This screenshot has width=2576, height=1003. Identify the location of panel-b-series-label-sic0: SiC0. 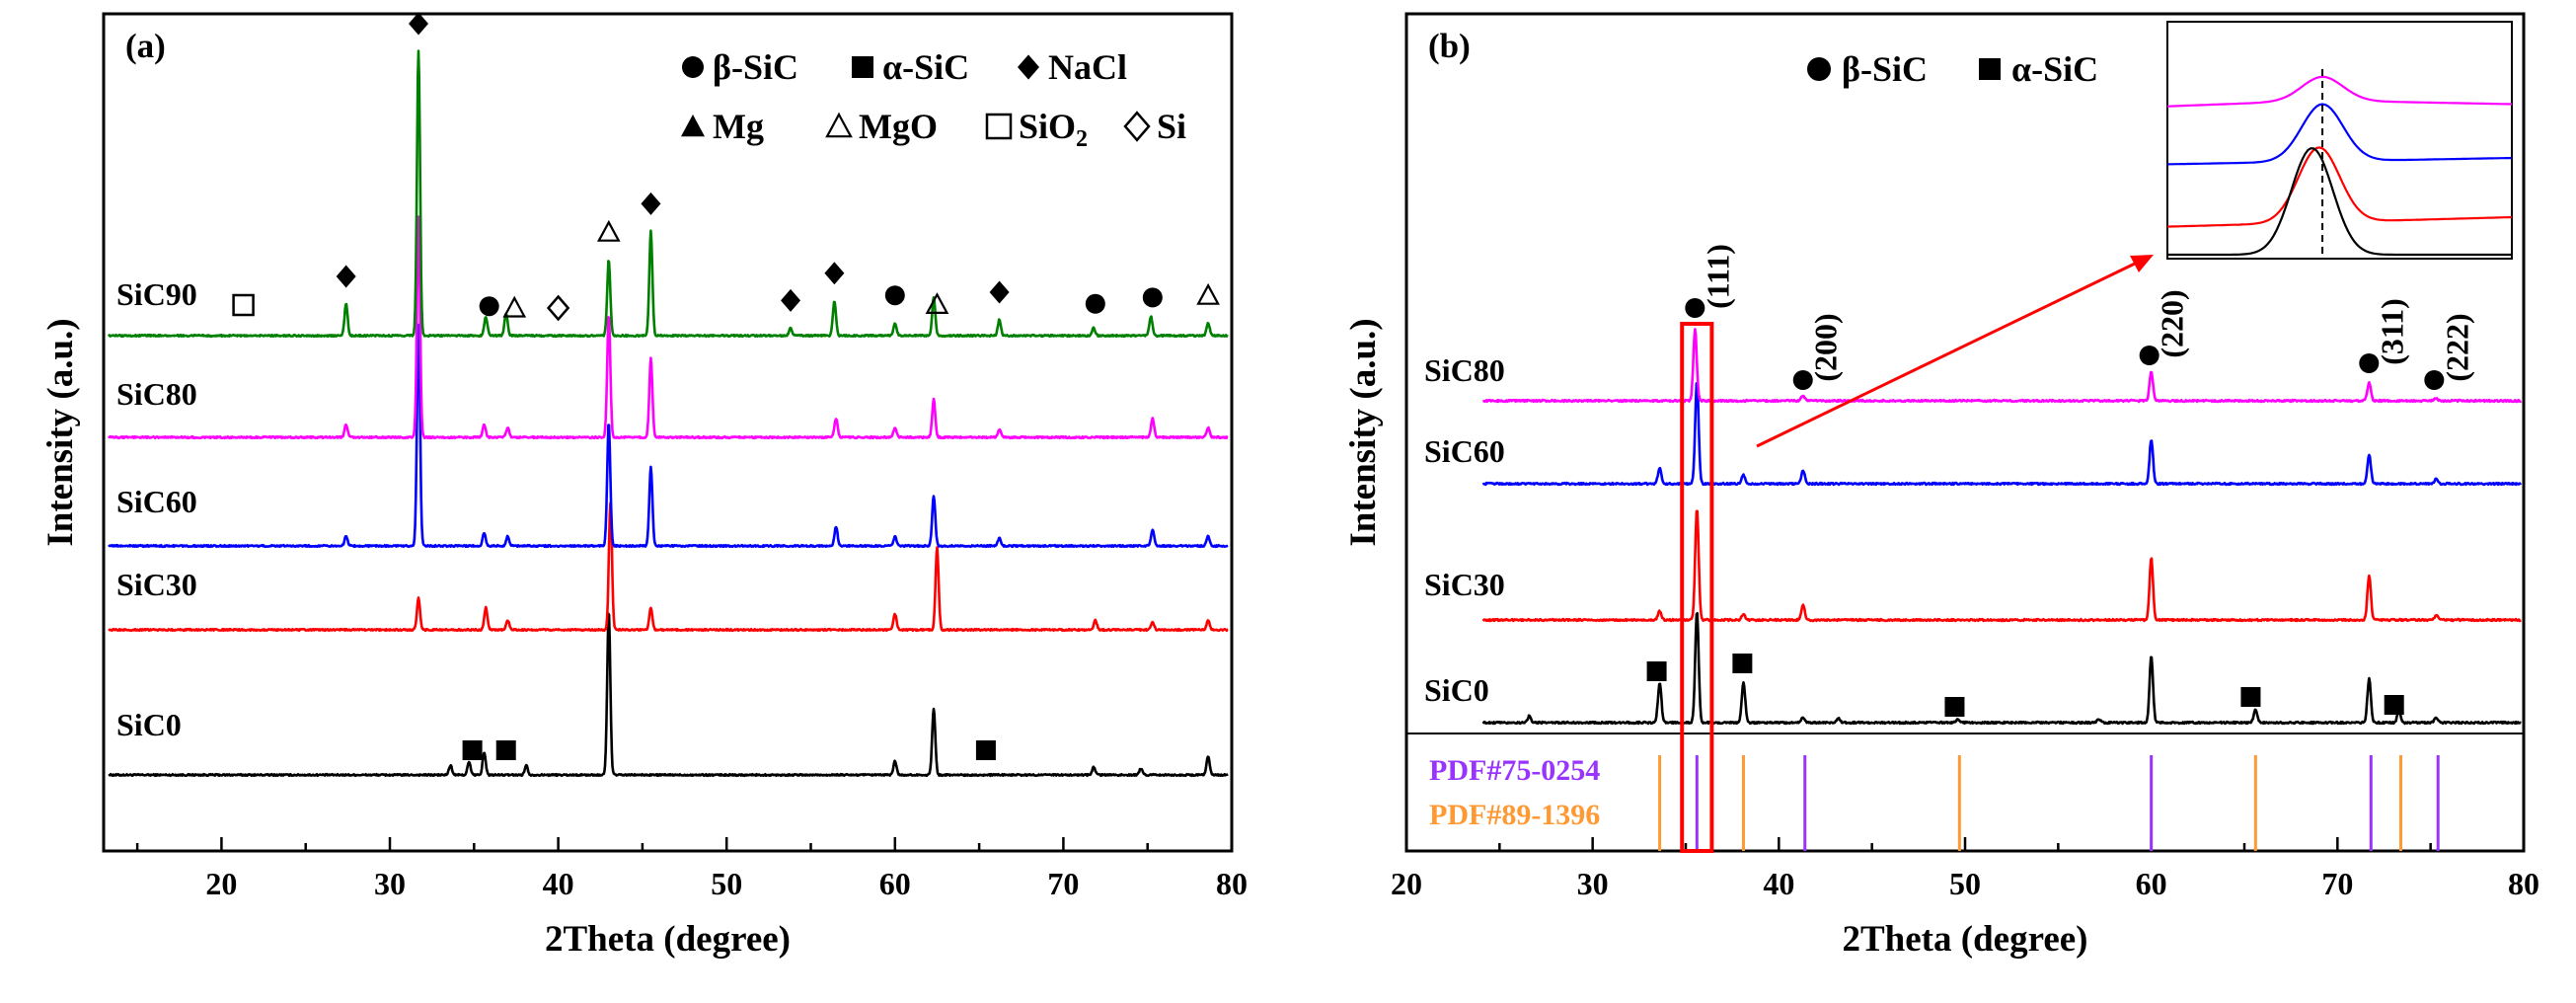
(1456, 690).